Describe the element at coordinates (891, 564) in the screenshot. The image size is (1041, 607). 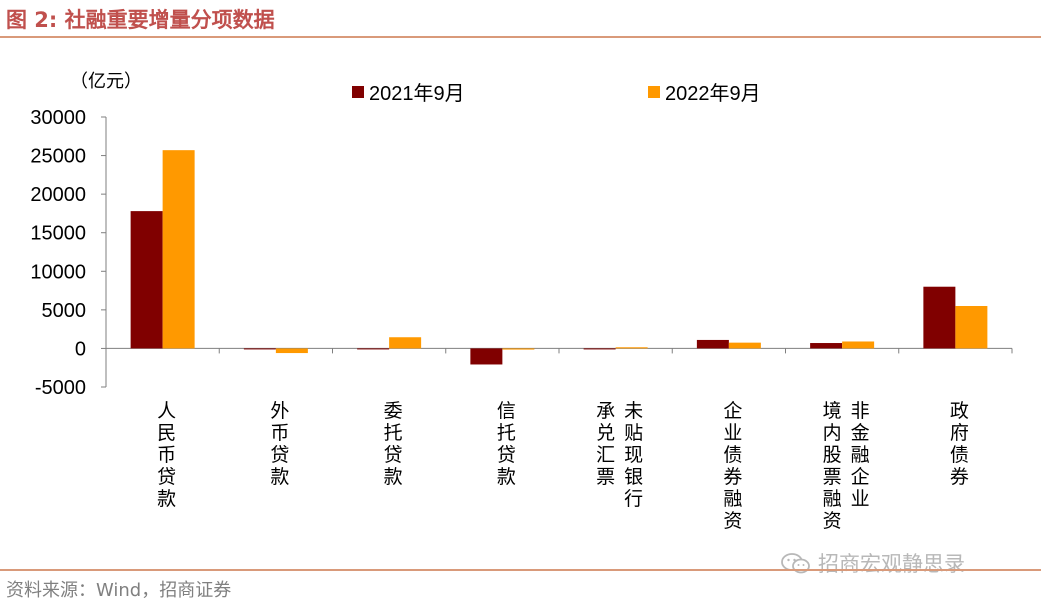
I see `watermark-text: 招商宏观静思录` at that location.